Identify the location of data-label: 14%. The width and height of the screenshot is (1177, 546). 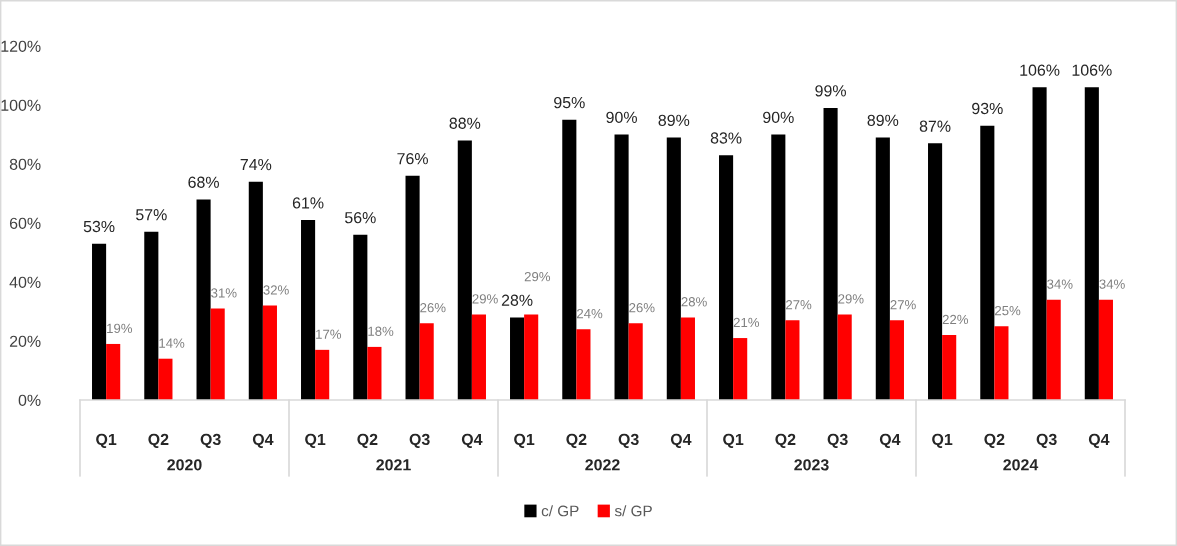
(172, 343).